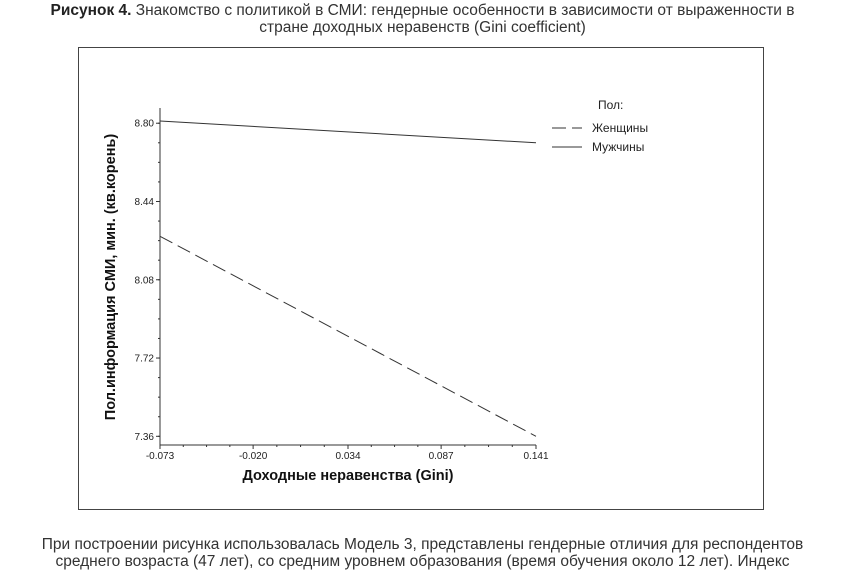 The width and height of the screenshot is (845, 571). Describe the element at coordinates (441, 456) in the screenshot. I see `x-tick-label: 0.087` at that location.